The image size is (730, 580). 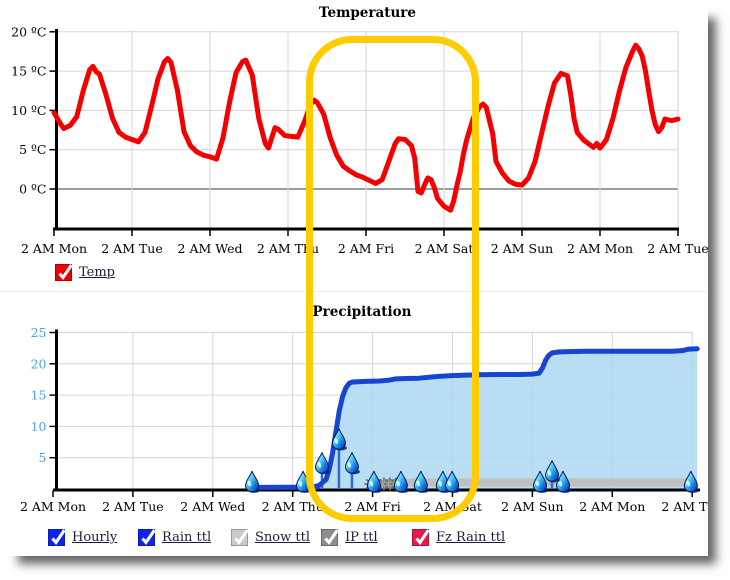 What do you see at coordinates (28, 71) in the screenshot?
I see `y-tick-label: 15 ºC` at bounding box center [28, 71].